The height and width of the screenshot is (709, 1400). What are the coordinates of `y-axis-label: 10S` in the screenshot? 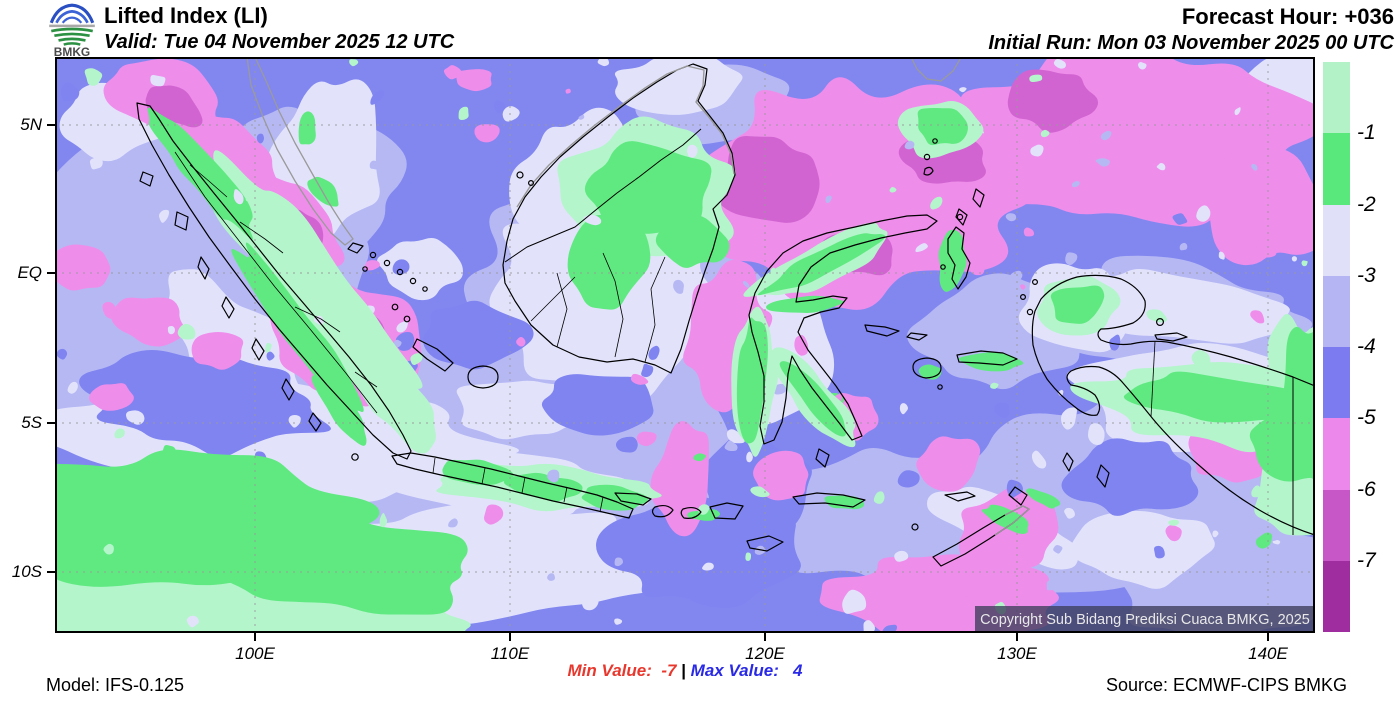 It's located at (26, 571).